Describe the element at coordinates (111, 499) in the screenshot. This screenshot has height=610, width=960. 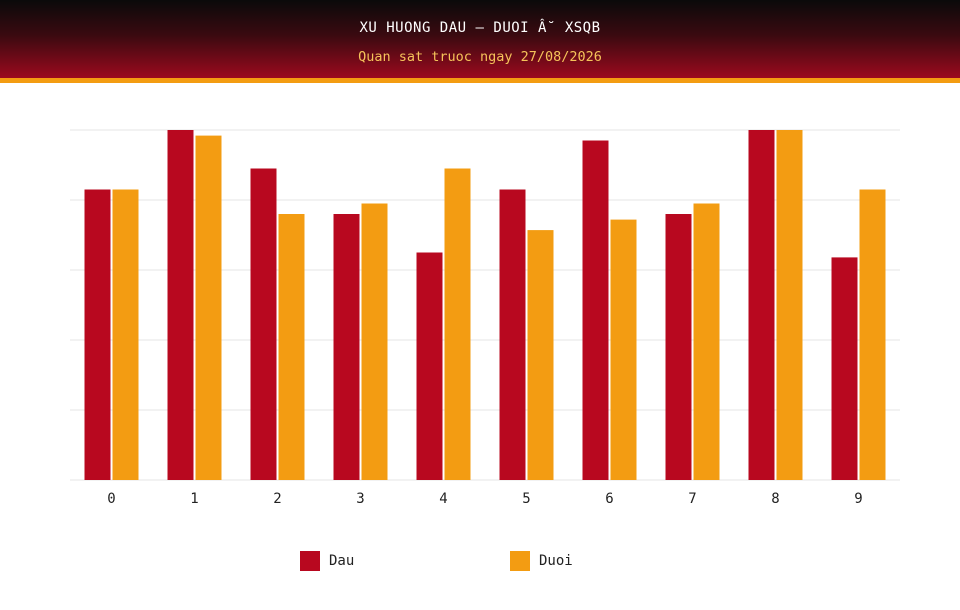
I see `x-tick-label: 0` at that location.